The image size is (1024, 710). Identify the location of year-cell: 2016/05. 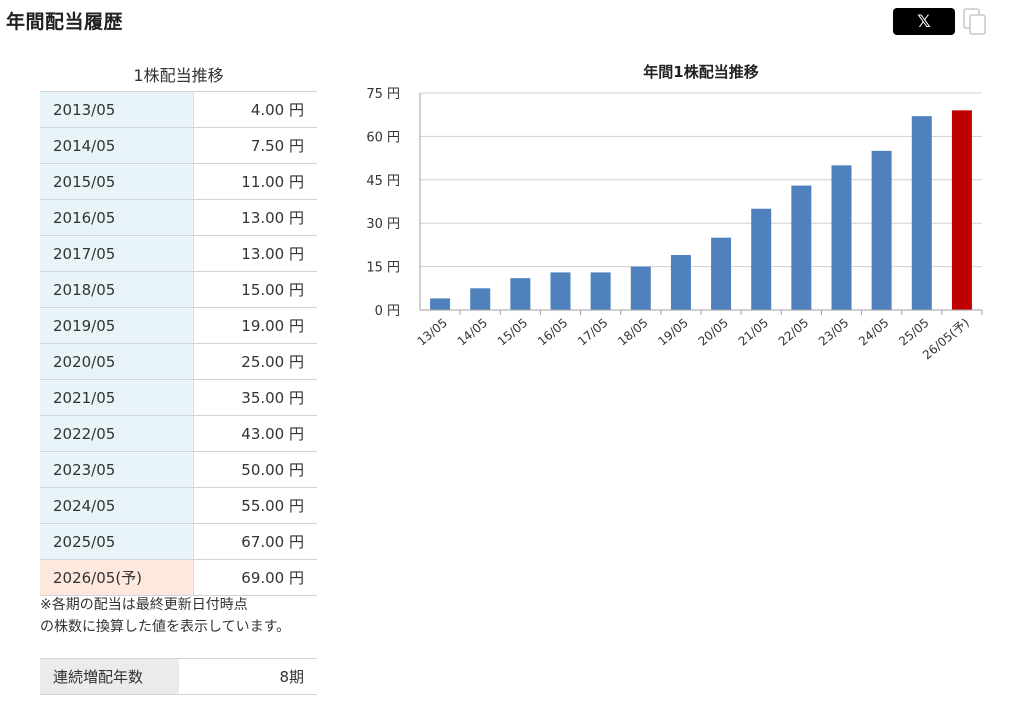
(117, 217).